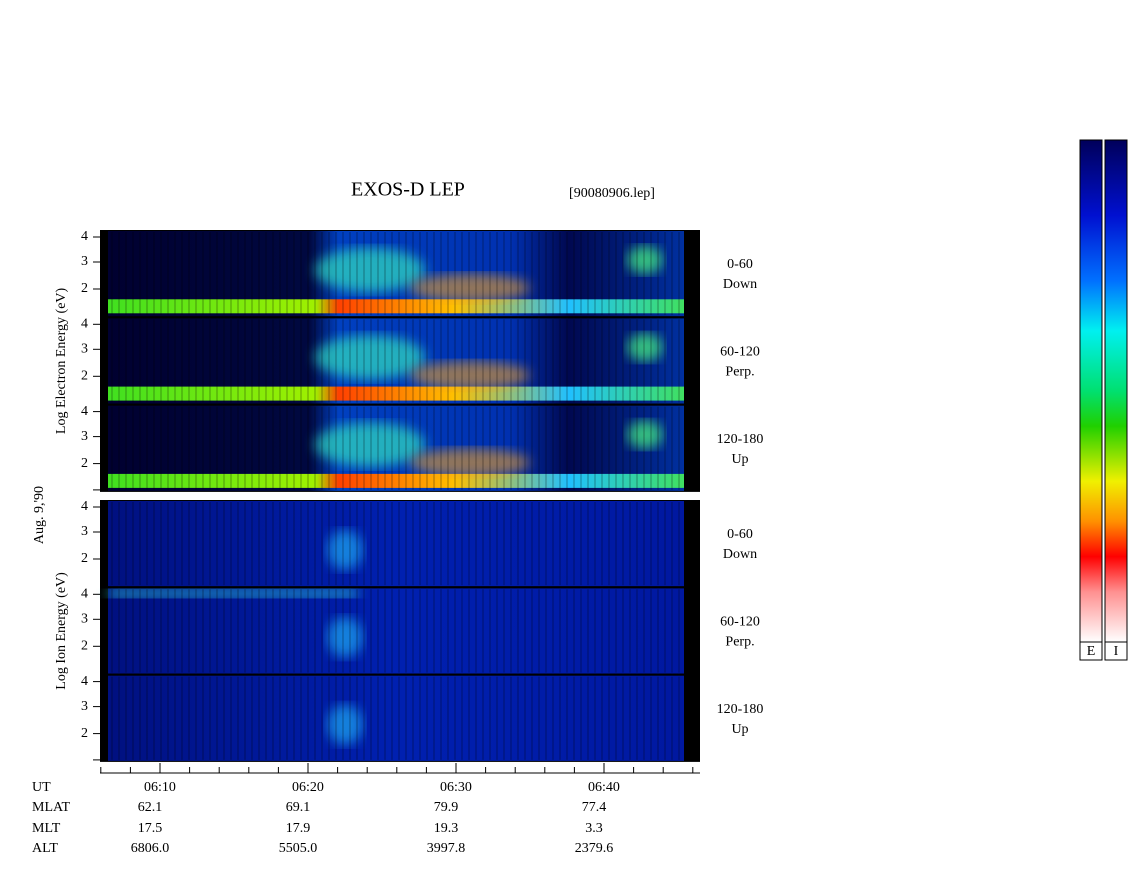 Image resolution: width=1130 pixels, height=875 pixels. I want to click on colorbar-label: I, so click(1116, 651).